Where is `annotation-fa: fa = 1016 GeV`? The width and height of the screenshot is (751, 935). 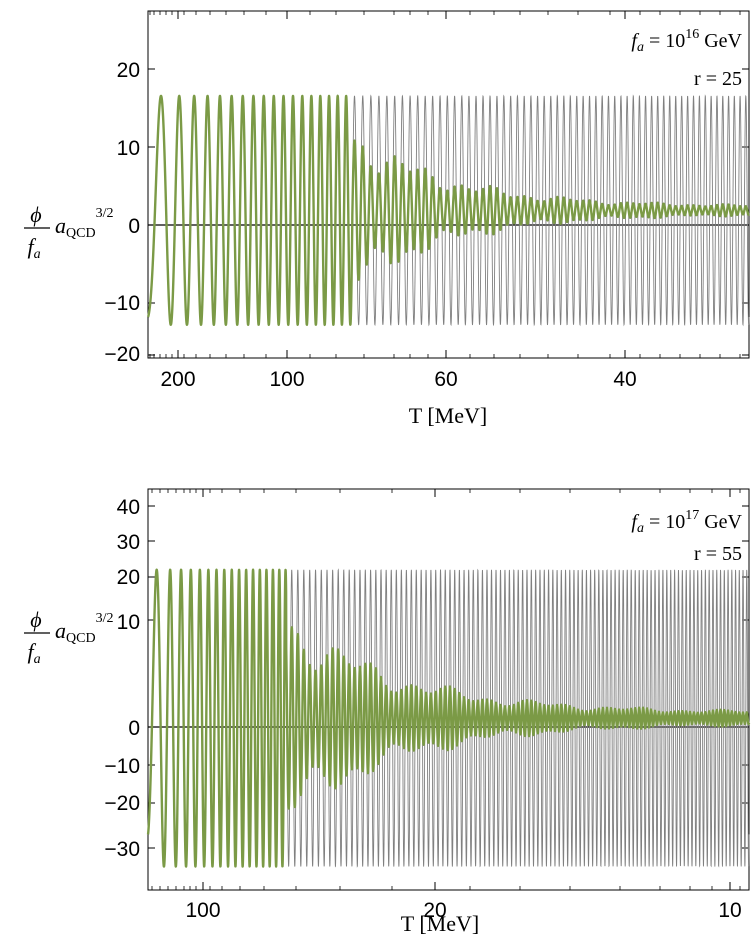 annotation-fa: fa = 1016 GeV is located at coordinates (686, 41).